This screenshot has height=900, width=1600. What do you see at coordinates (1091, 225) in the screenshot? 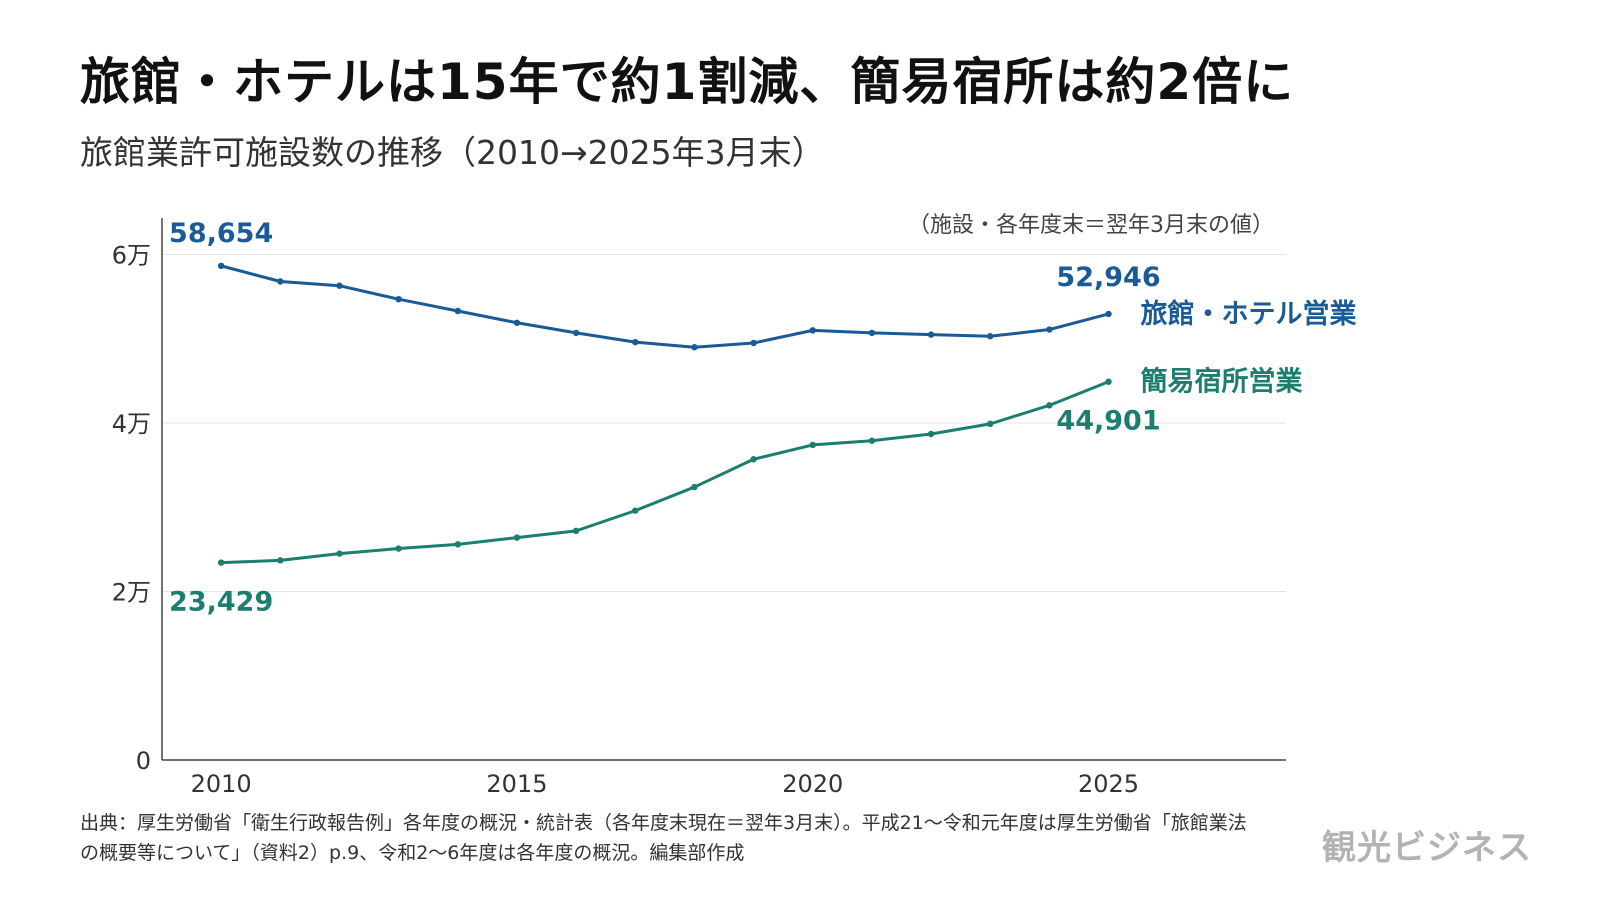
I see `unit-note: （施設・各年度末＝翌年3月末の値）` at bounding box center [1091, 225].